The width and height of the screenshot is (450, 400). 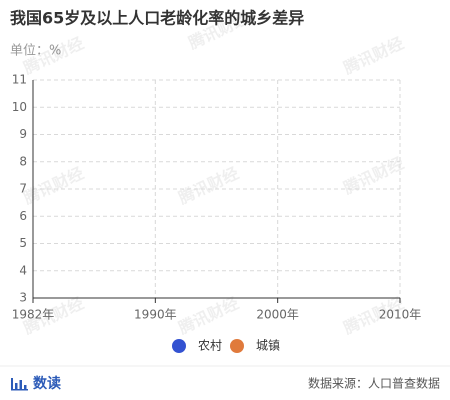 What do you see at coordinates (35, 51) in the screenshot?
I see `chart-subtitle: 单位：%` at bounding box center [35, 51].